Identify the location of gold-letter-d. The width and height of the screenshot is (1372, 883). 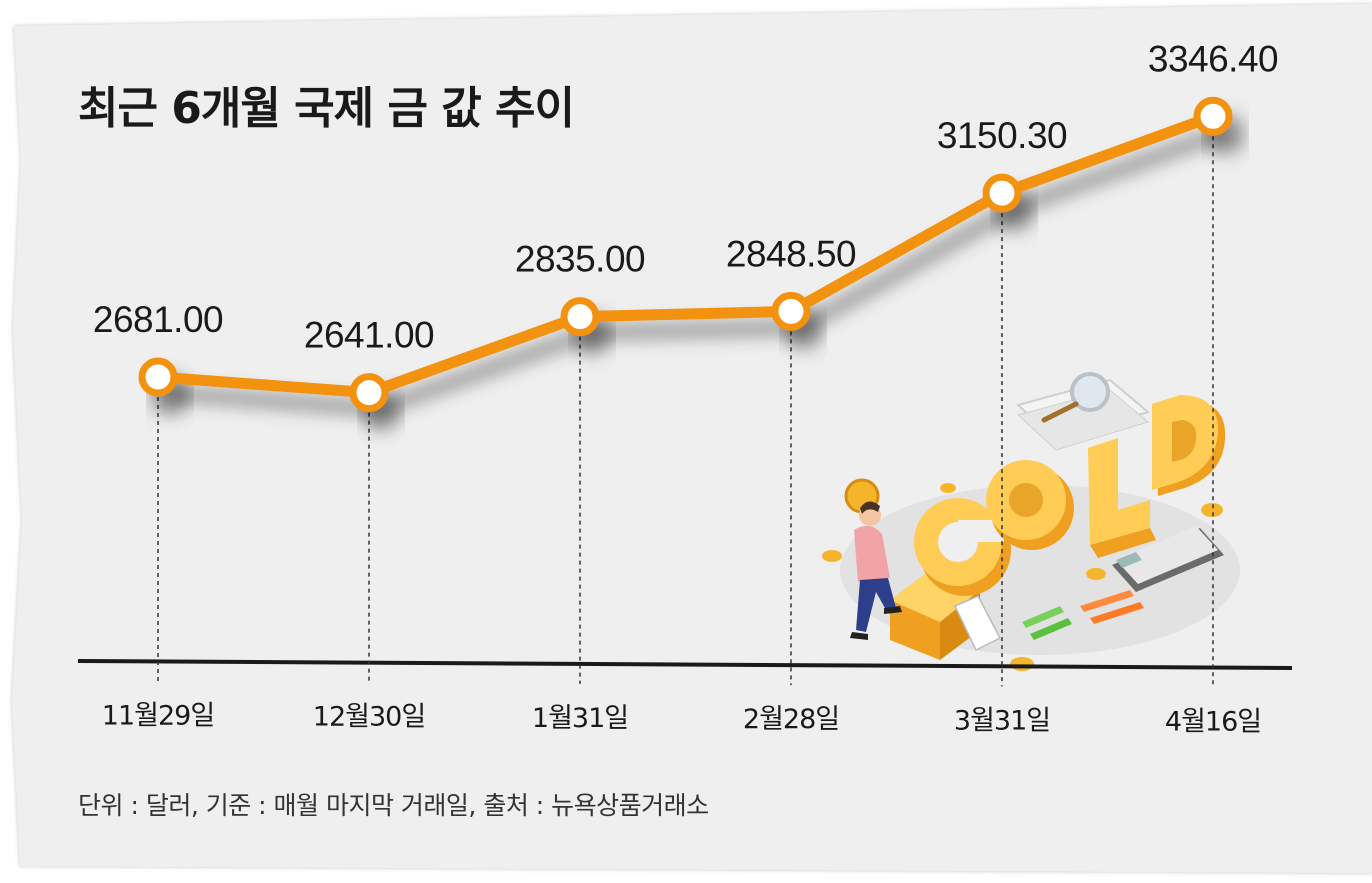
(1189, 445).